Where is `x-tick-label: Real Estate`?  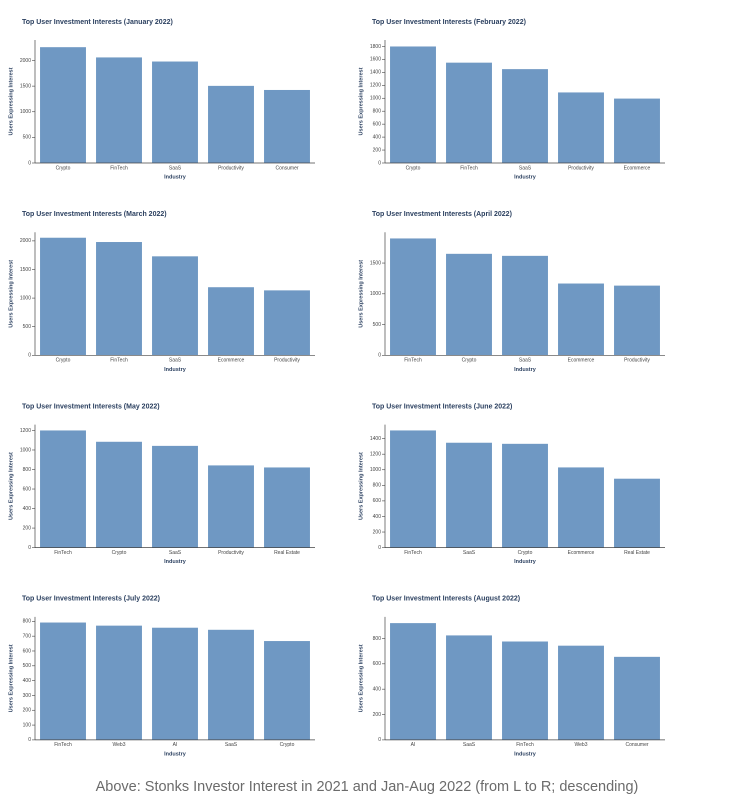 x-tick-label: Real Estate is located at coordinates (637, 553).